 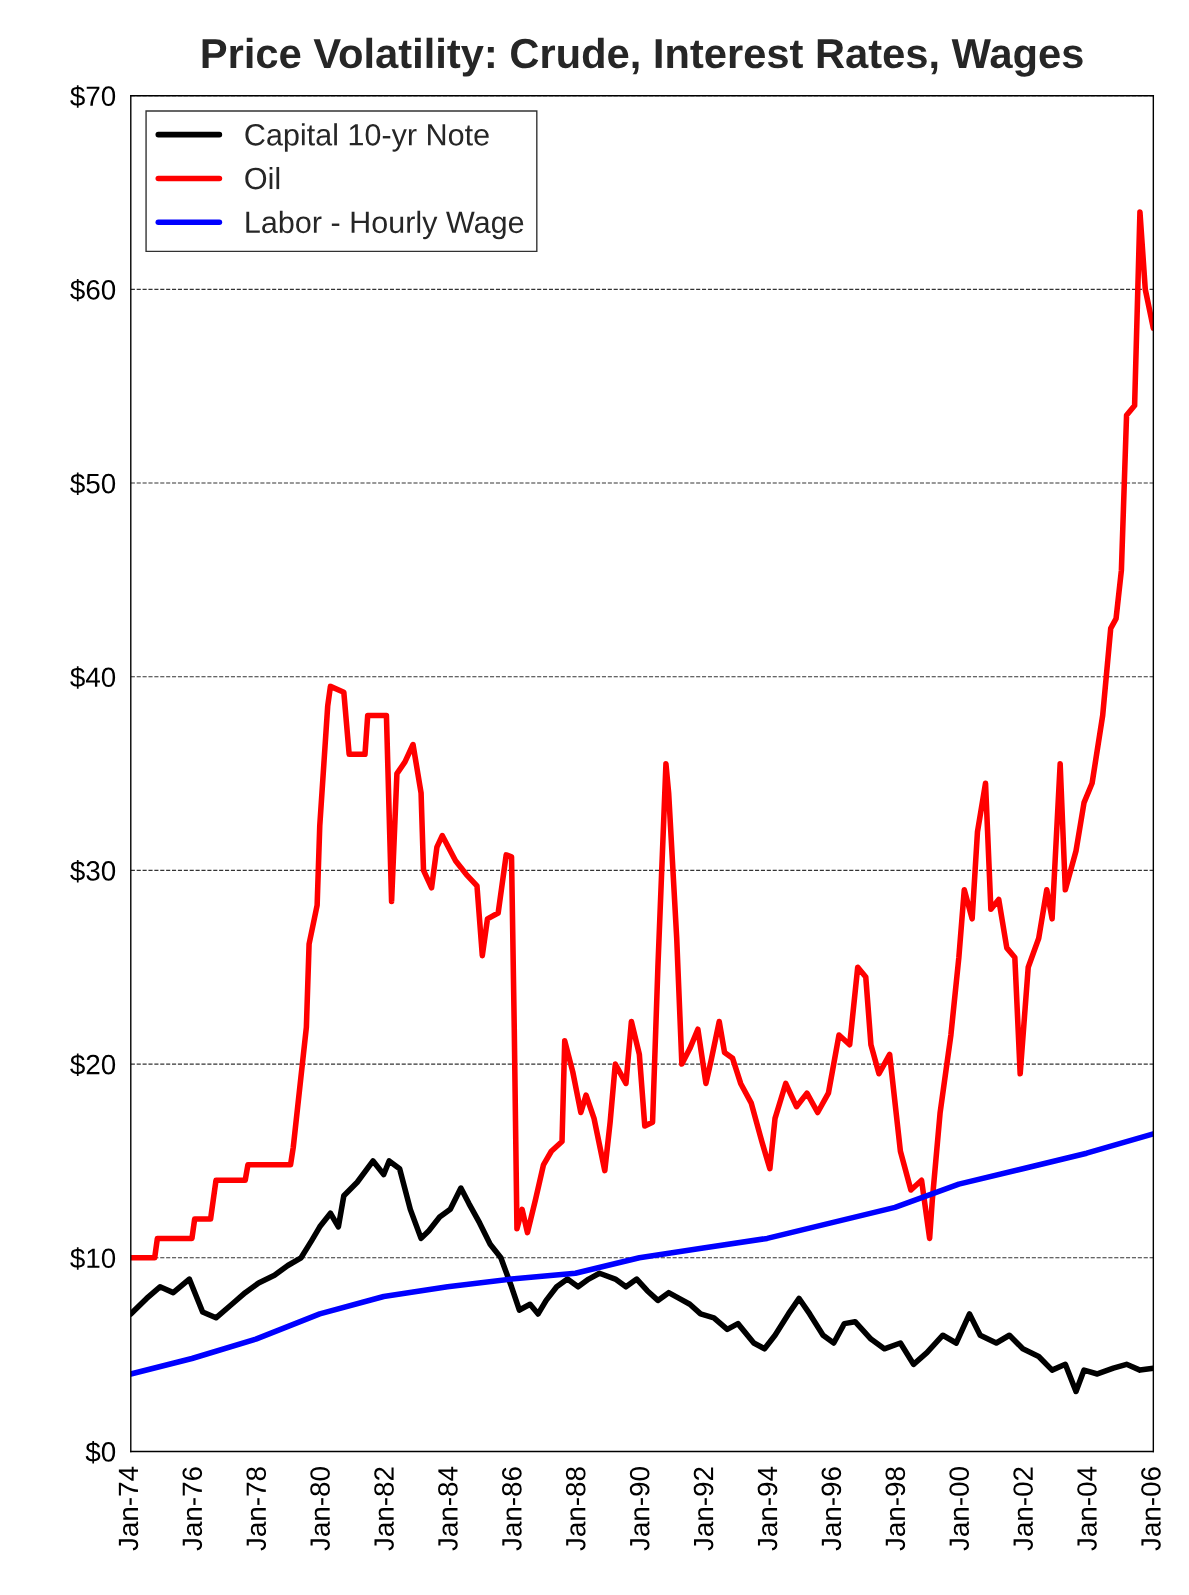 I want to click on y-tick-label: $50, so click(x=93, y=484).